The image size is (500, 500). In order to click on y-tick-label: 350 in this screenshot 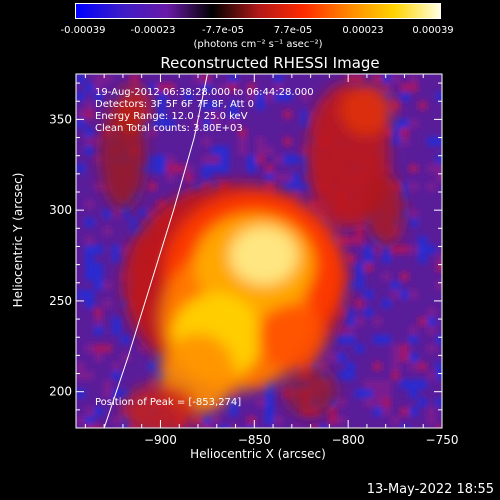, I will do `click(60, 119)`.